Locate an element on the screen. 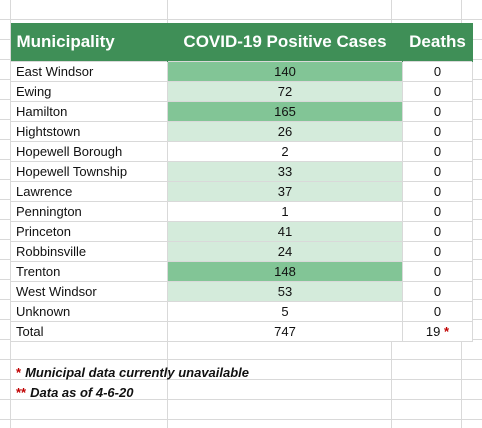  cases-cell: 72 is located at coordinates (285, 91).